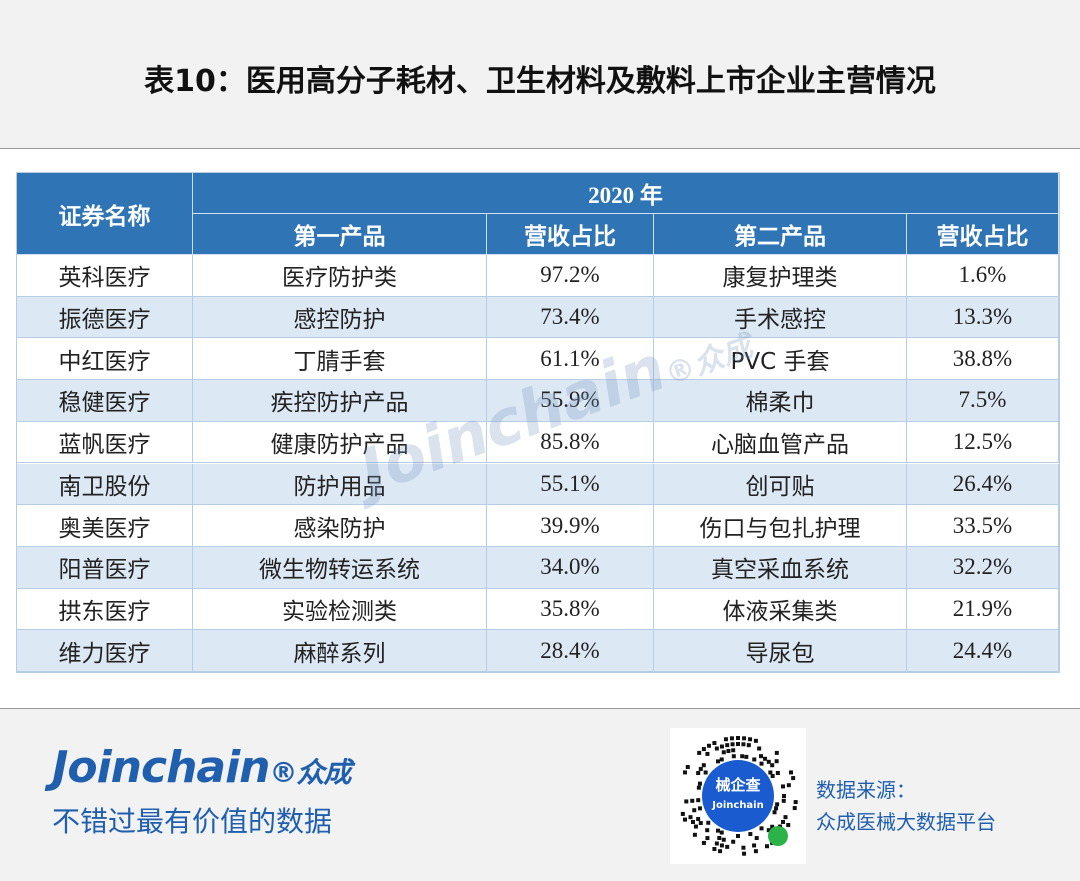  What do you see at coordinates (983, 651) in the screenshot?
I see `table-cell: 24.4%` at bounding box center [983, 651].